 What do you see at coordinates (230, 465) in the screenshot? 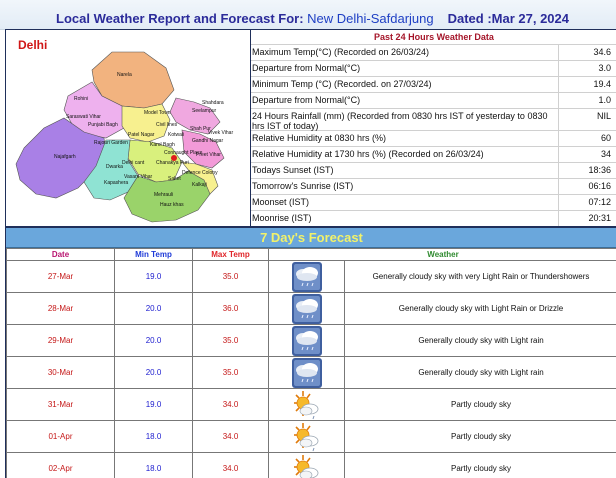
I see `forecast-max-temp: 34.0` at bounding box center [230, 465].